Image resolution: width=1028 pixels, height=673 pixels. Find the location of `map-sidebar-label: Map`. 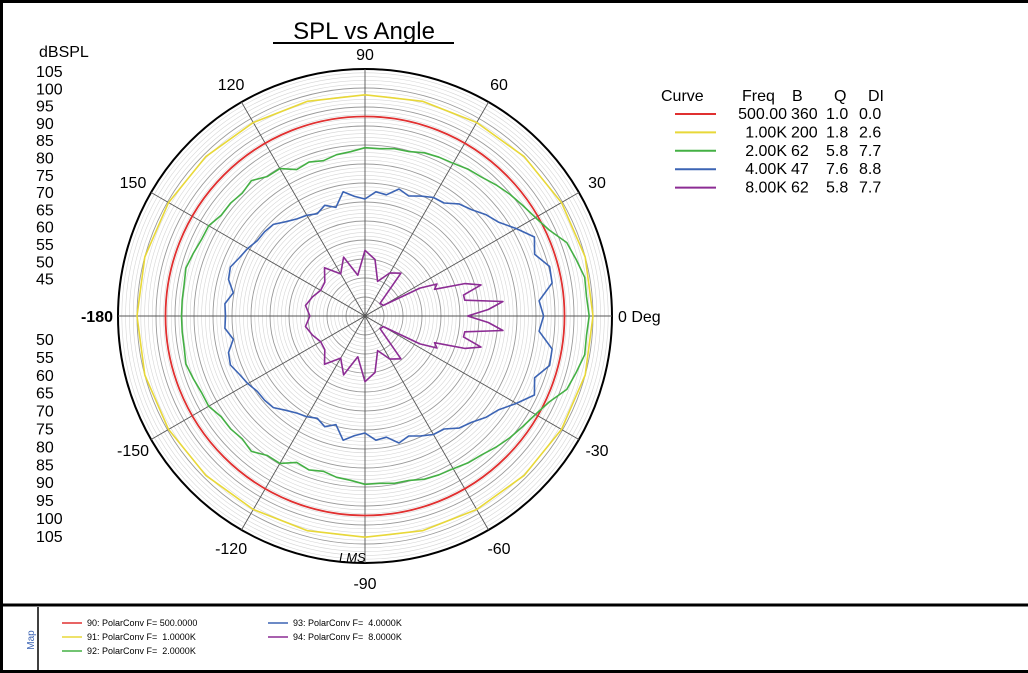

map-sidebar-label: Map is located at coordinates (31, 640).